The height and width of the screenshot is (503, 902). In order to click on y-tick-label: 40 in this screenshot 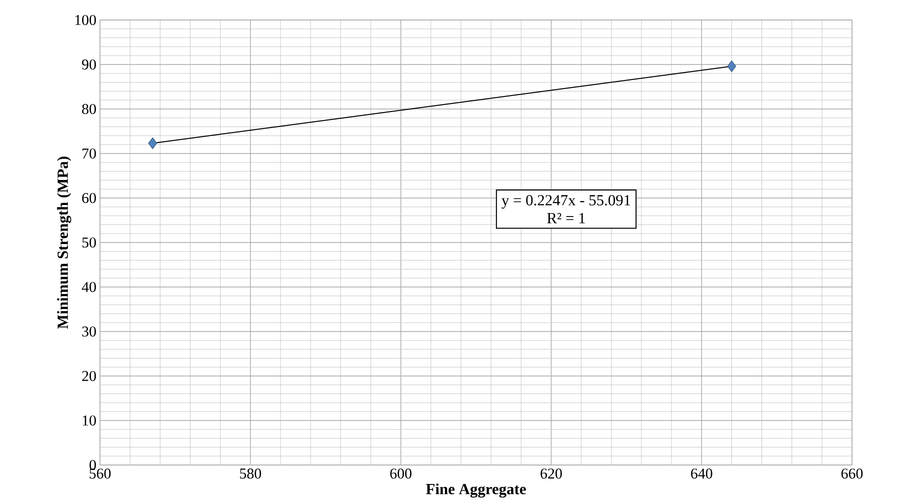, I will do `click(89, 287)`.